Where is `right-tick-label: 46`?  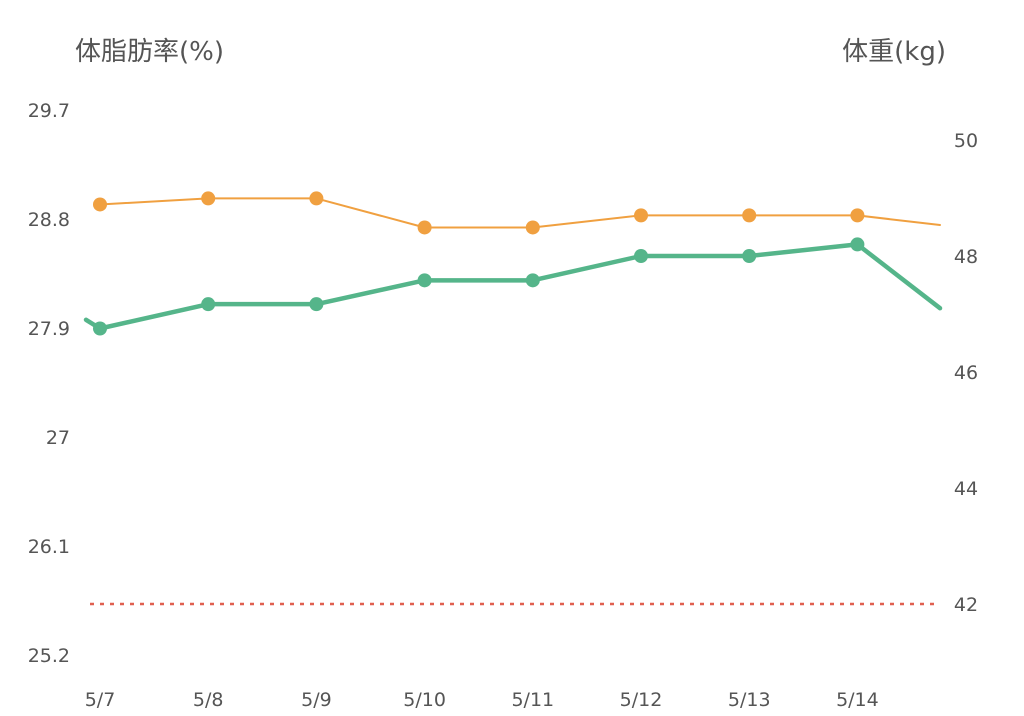 right-tick-label: 46 is located at coordinates (966, 373).